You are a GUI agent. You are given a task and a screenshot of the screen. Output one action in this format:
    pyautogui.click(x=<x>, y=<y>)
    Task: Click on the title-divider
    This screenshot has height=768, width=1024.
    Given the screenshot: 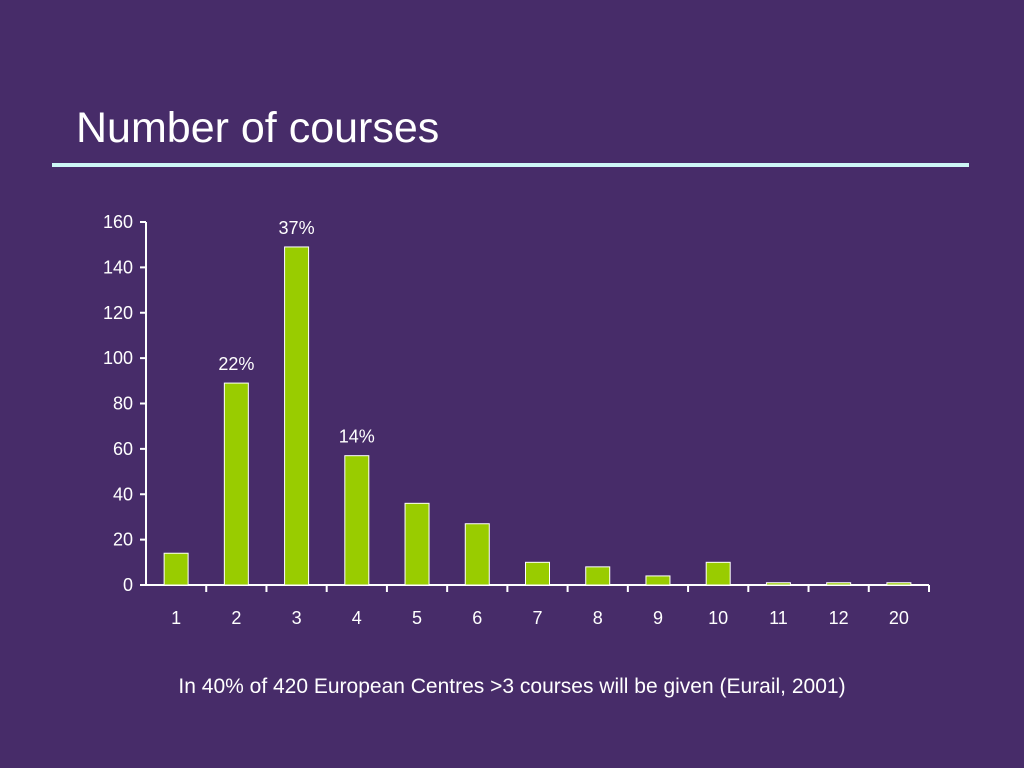 What is the action you would take?
    pyautogui.click(x=510, y=165)
    